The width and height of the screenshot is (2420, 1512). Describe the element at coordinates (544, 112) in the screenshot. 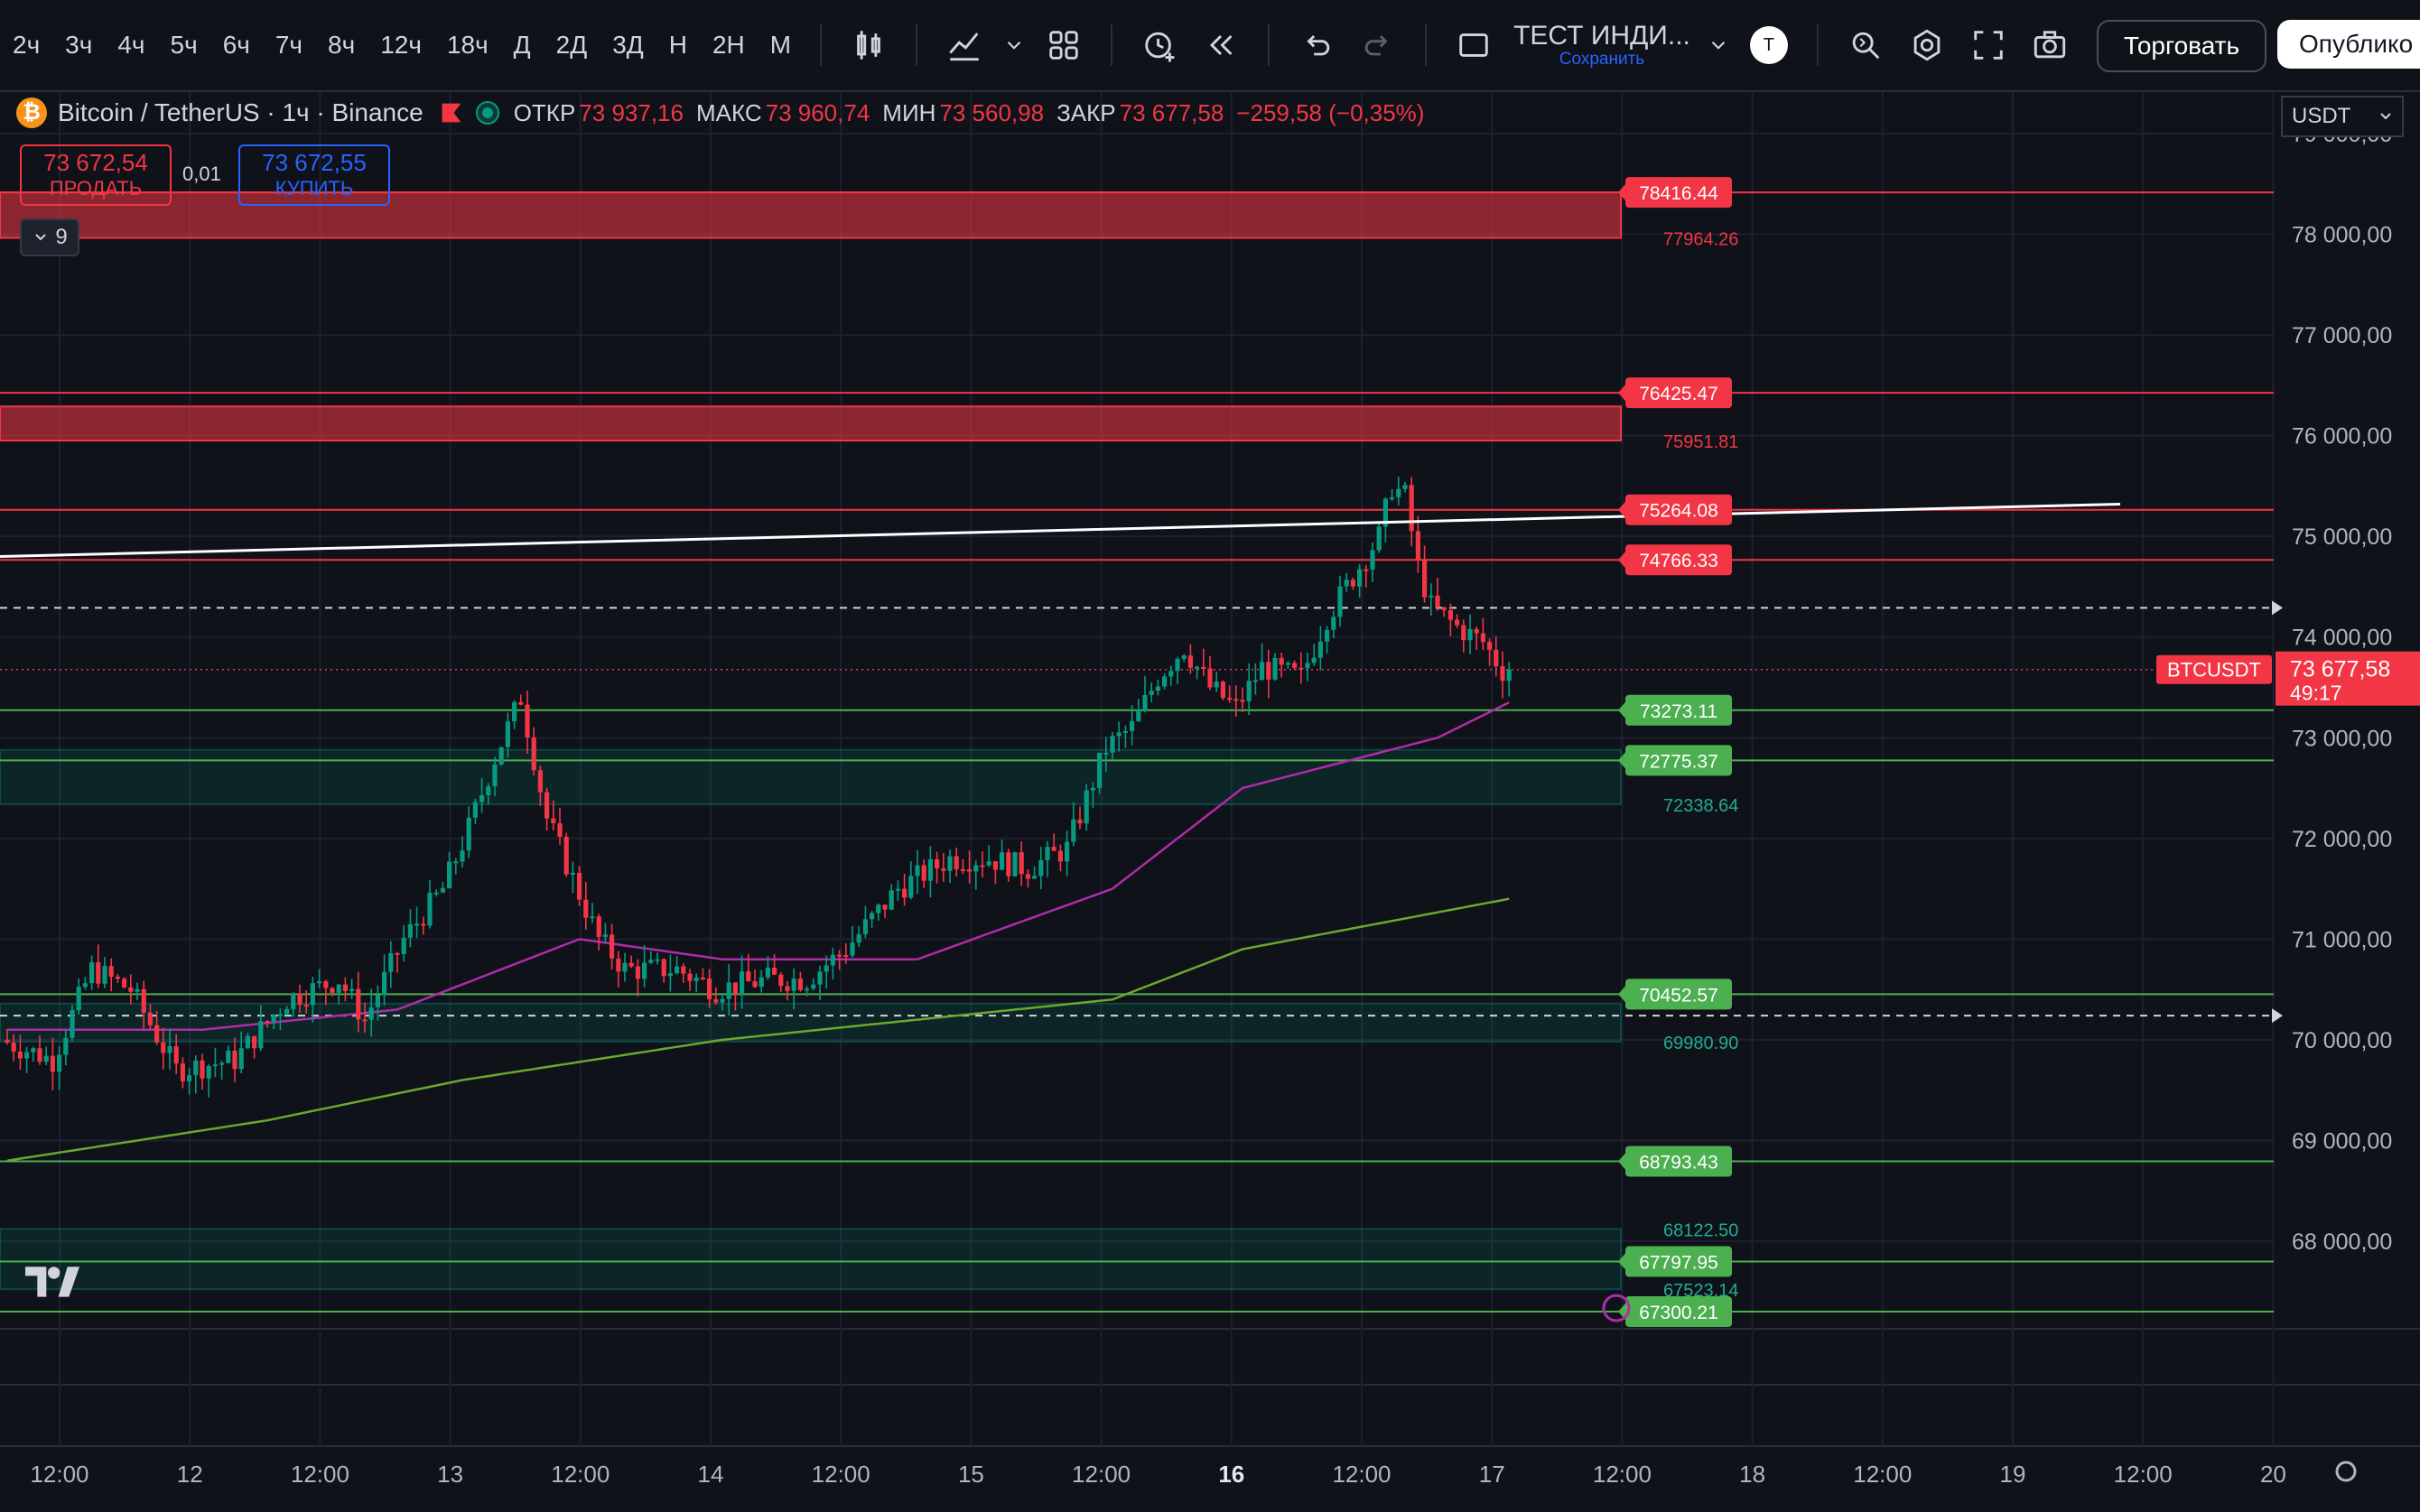

I see `open-label: ОТКР` at that location.